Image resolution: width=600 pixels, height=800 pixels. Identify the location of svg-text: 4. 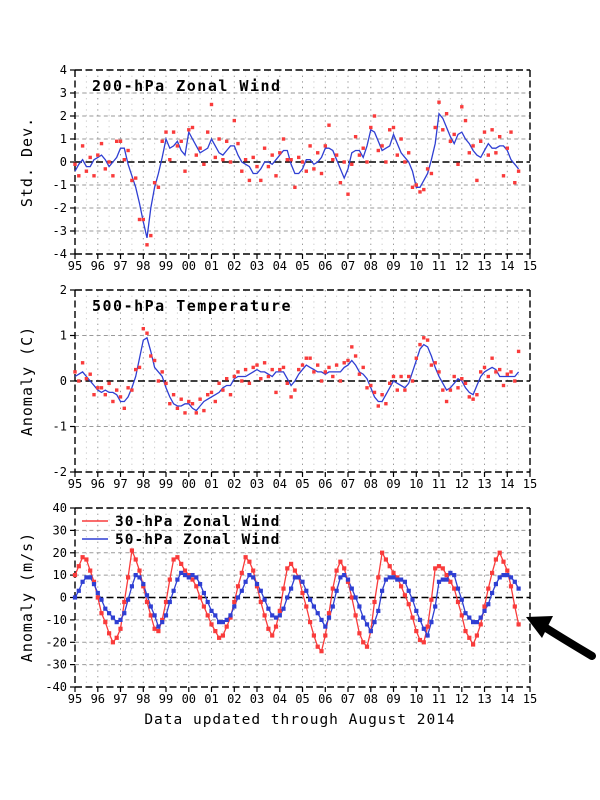
(63, 70).